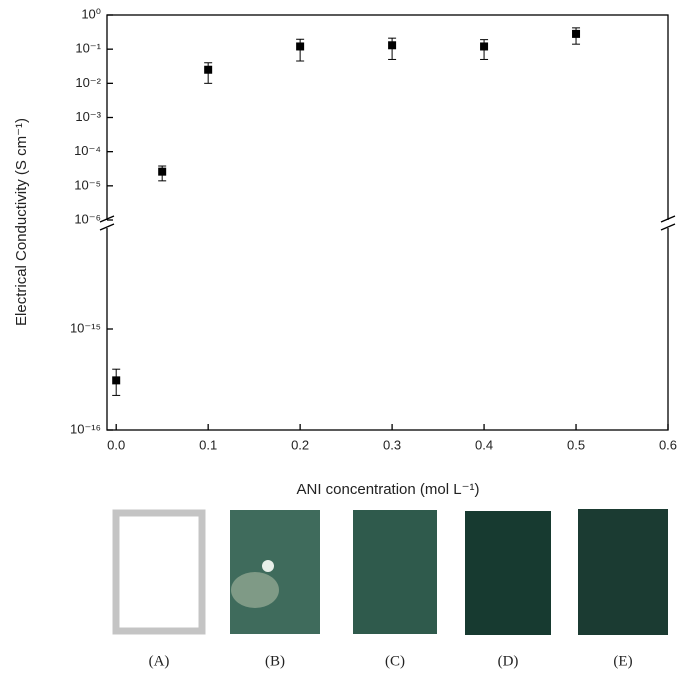  What do you see at coordinates (159, 661) in the screenshot?
I see `panel-label: (A)` at bounding box center [159, 661].